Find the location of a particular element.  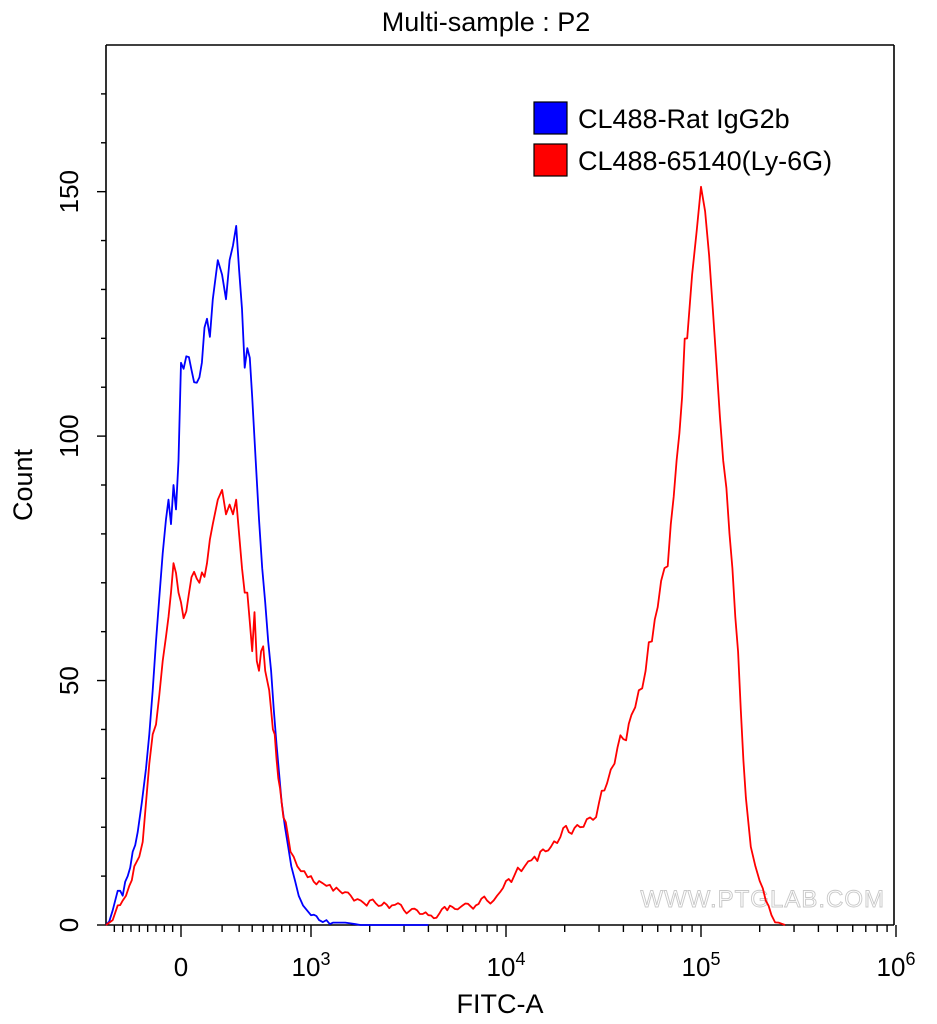

chart-title: Multi-sample : P2 is located at coordinates (486, 22).